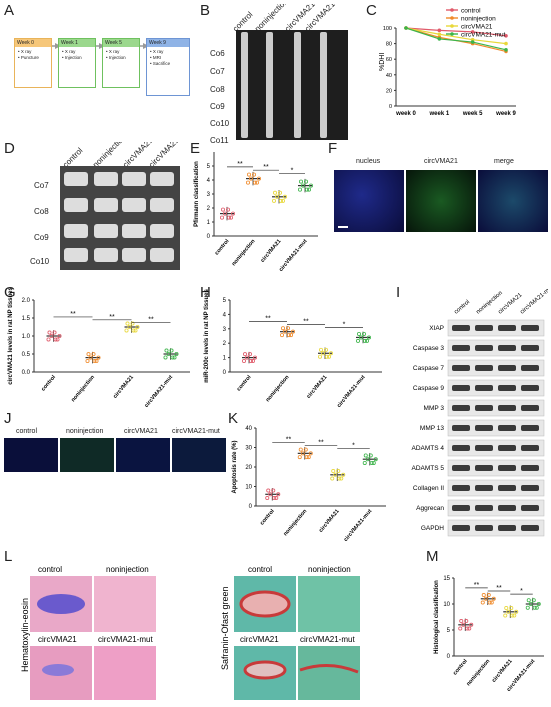  I want to click on y-axis-label: Pfirmann classification, so click(197, 194).